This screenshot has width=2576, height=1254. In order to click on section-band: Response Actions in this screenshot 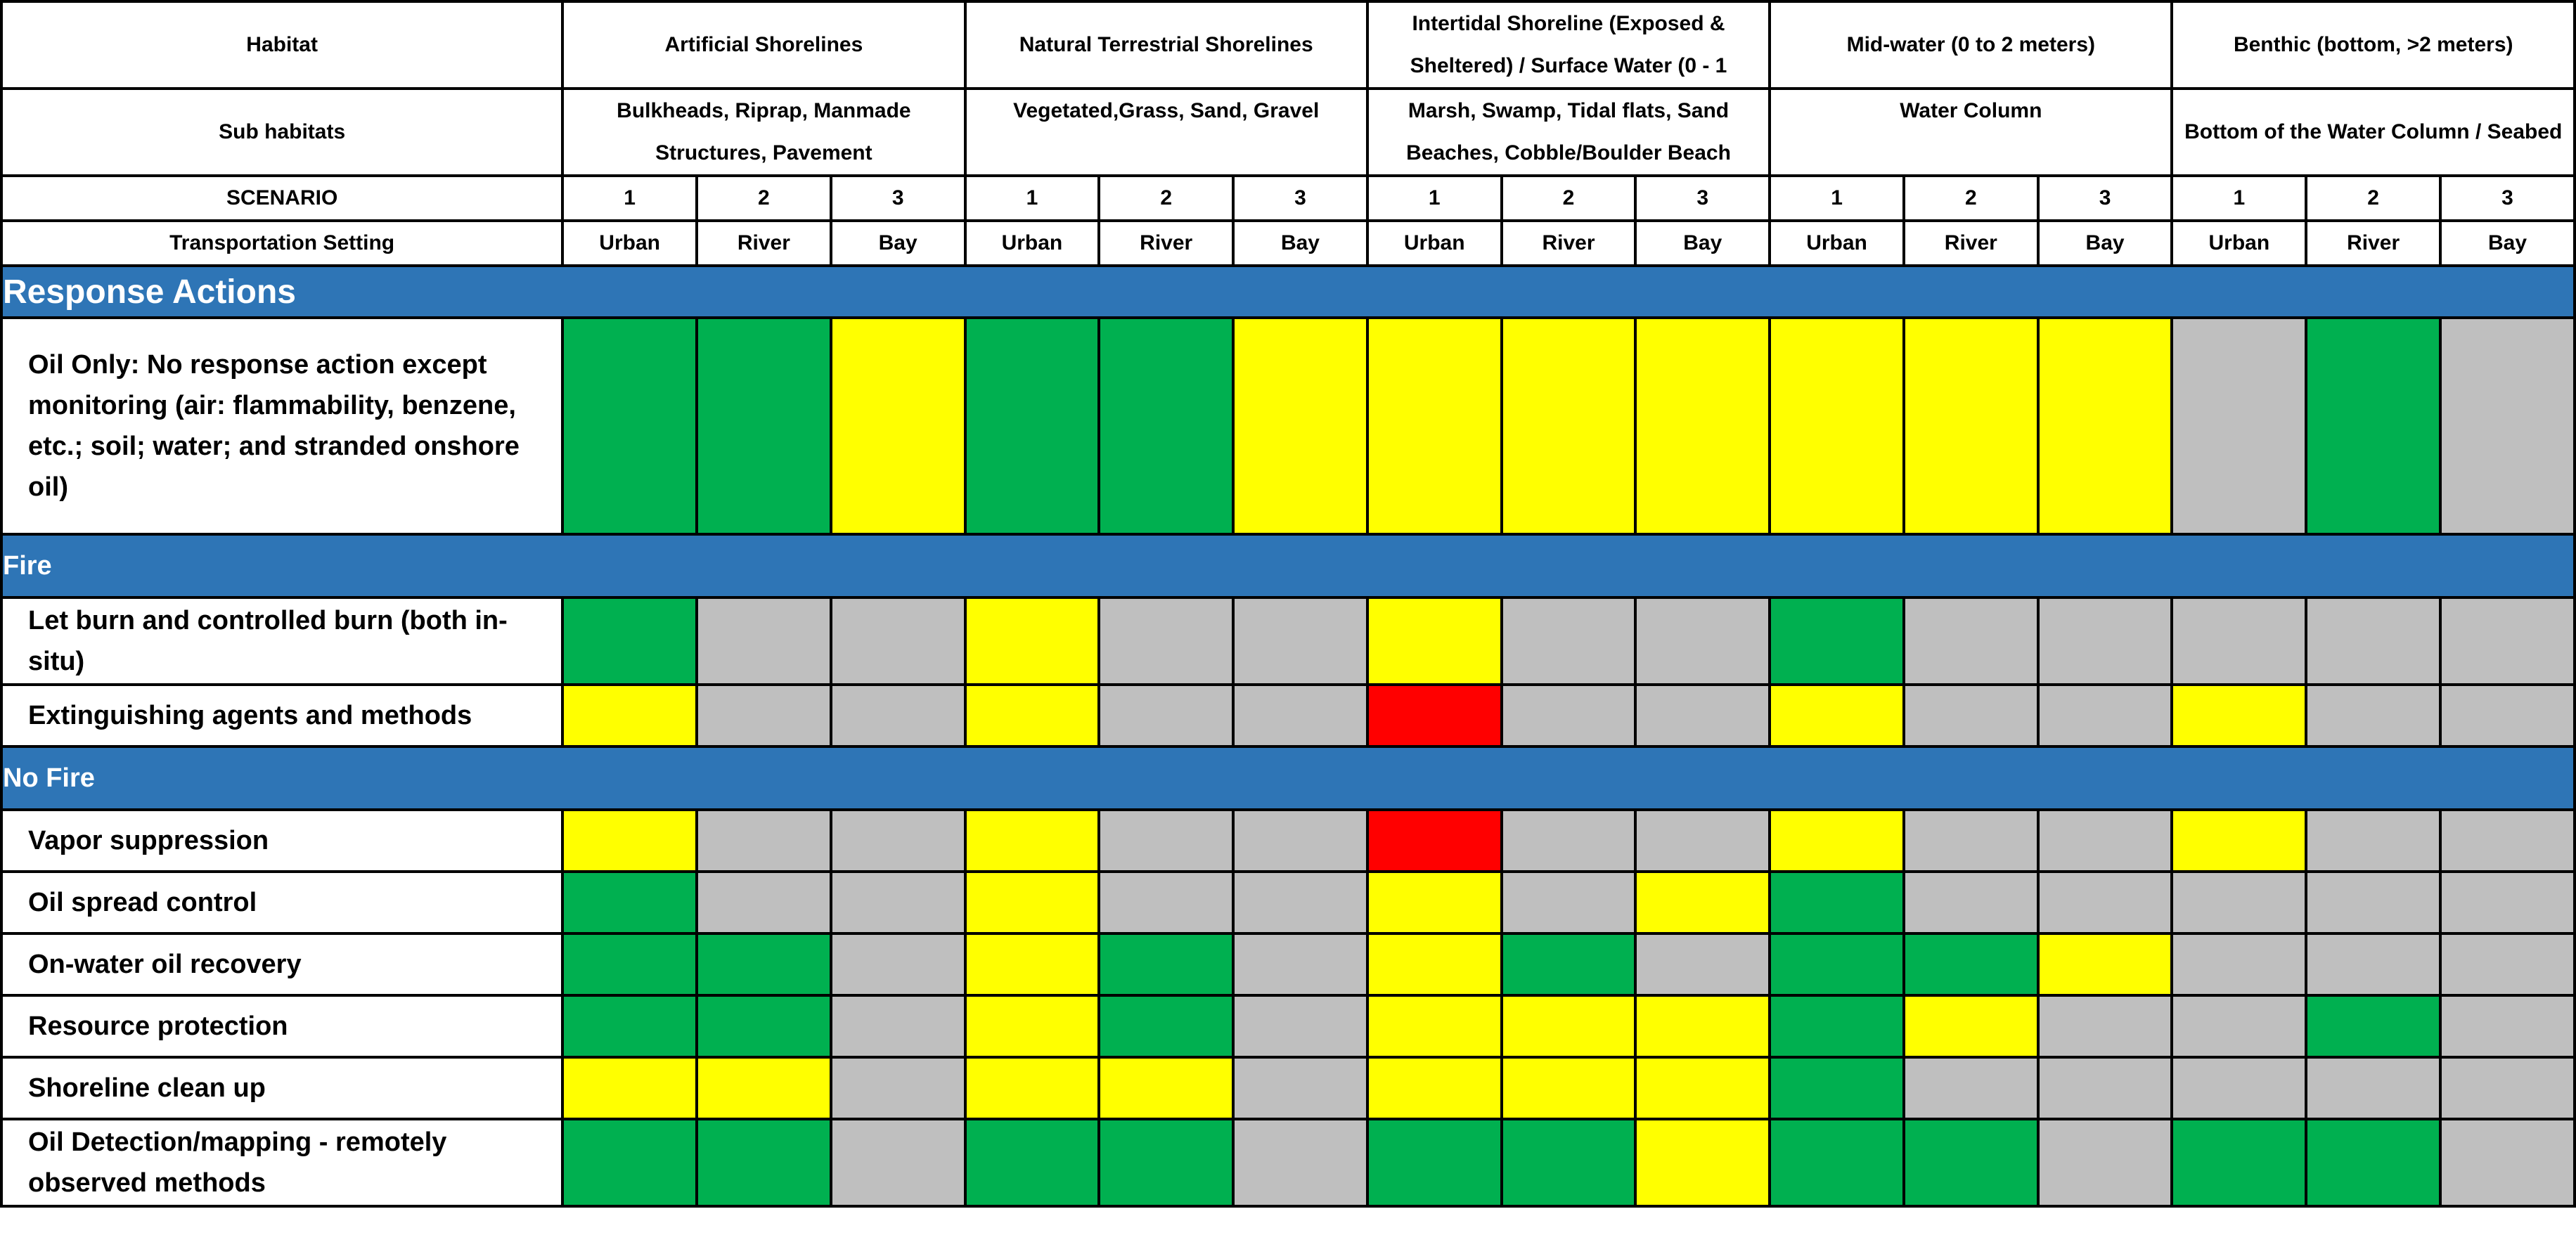, I will do `click(1288, 291)`.